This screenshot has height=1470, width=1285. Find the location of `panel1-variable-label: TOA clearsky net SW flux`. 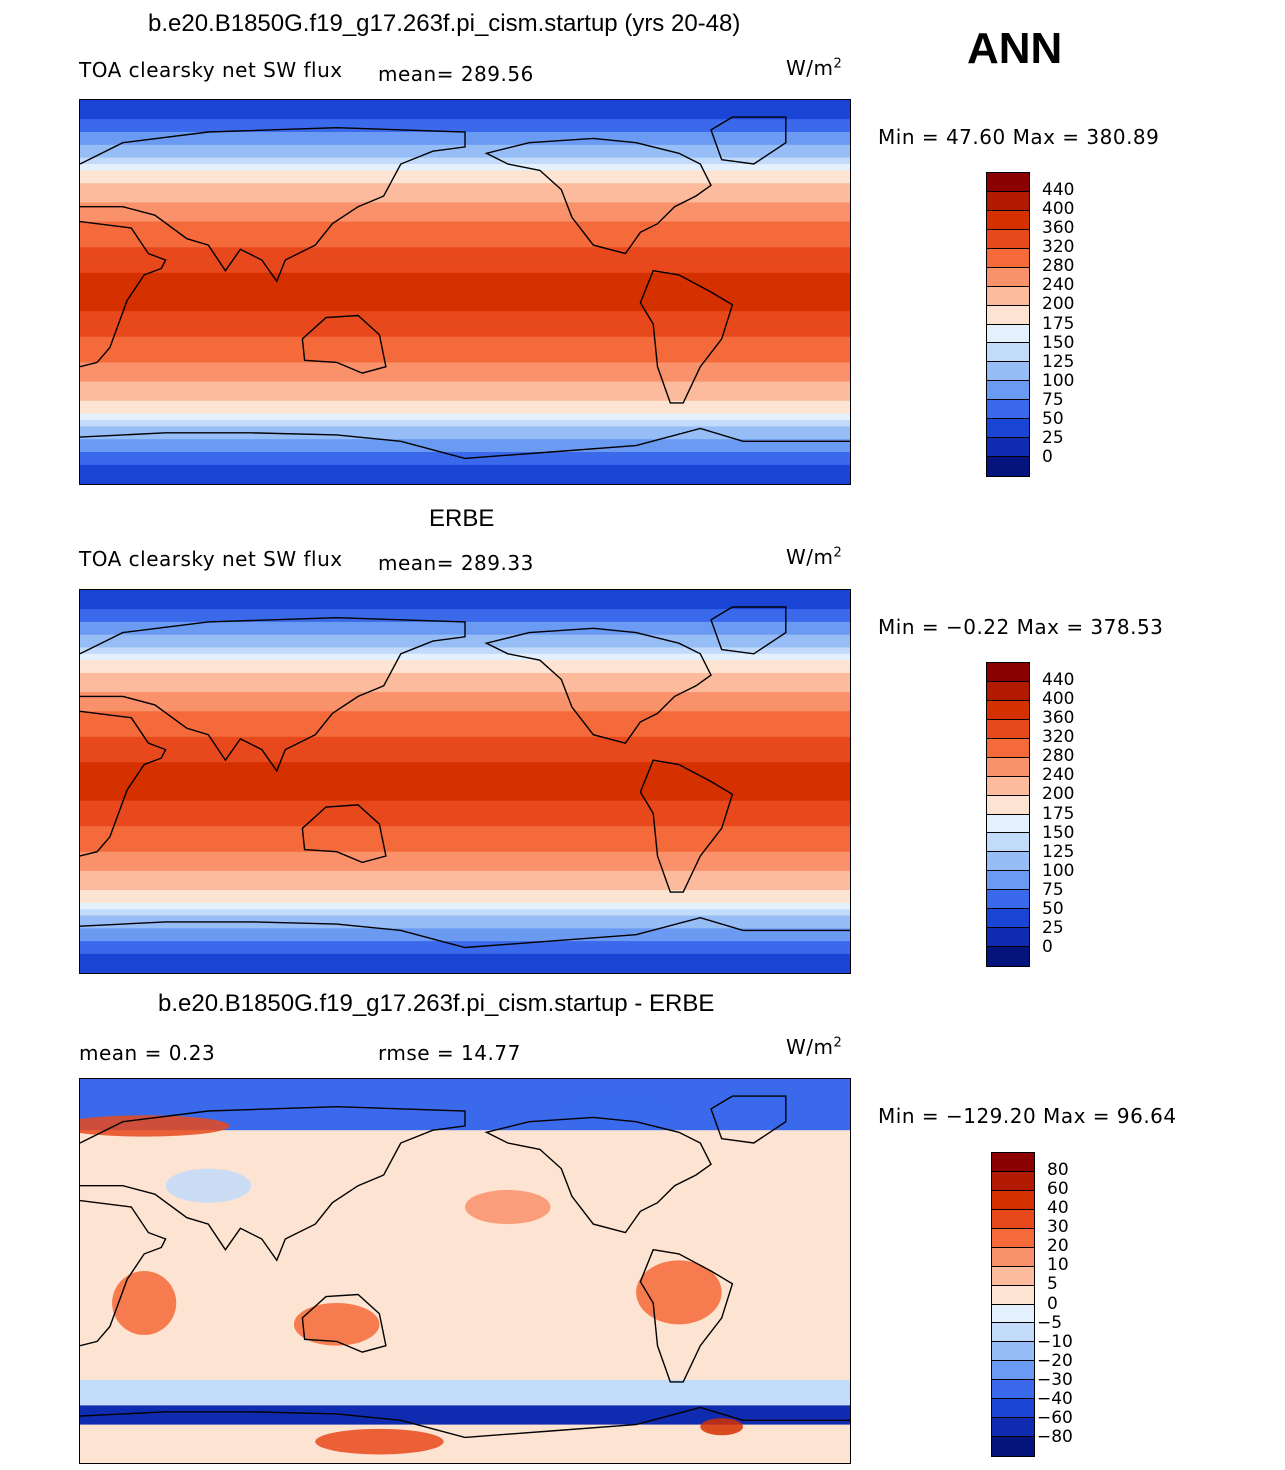

panel1-variable-label: TOA clearsky net SW flux is located at coordinates (211, 70).